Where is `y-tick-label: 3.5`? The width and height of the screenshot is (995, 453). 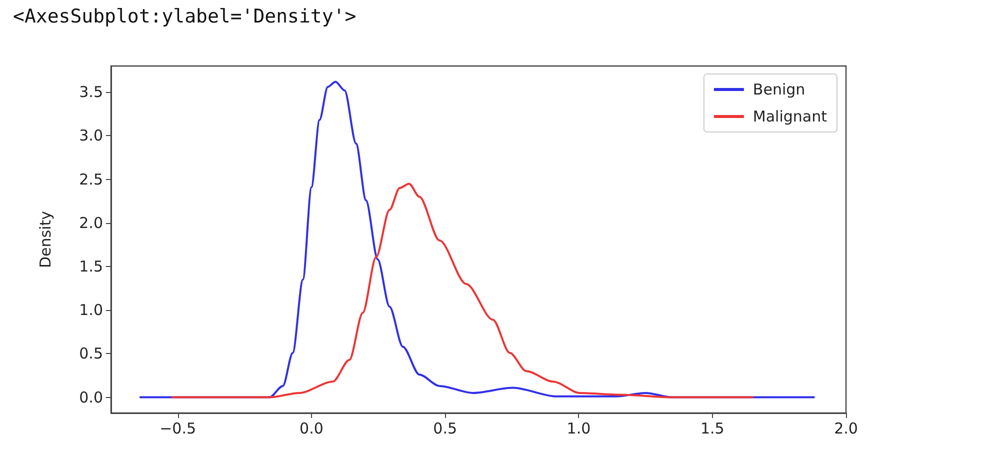
y-tick-label: 3.5 is located at coordinates (91, 92).